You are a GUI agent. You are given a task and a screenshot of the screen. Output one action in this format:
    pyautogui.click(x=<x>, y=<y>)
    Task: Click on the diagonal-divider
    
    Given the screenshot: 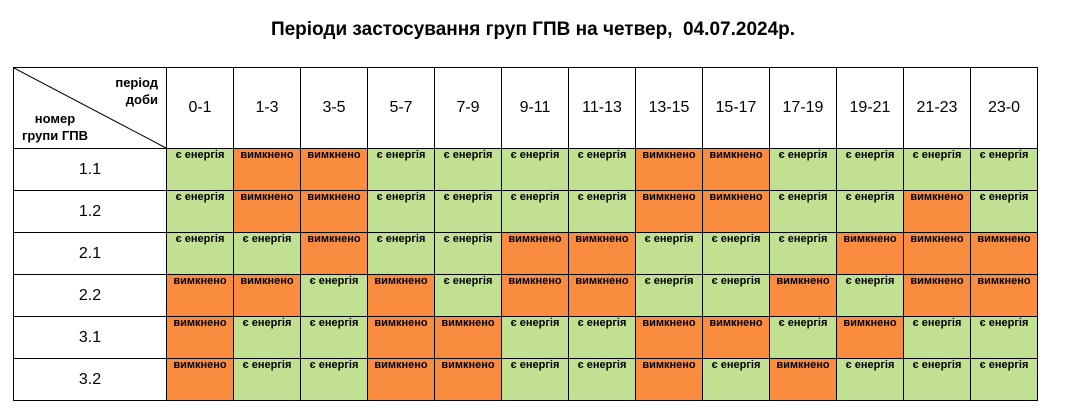 What is the action you would take?
    pyautogui.click(x=90, y=108)
    